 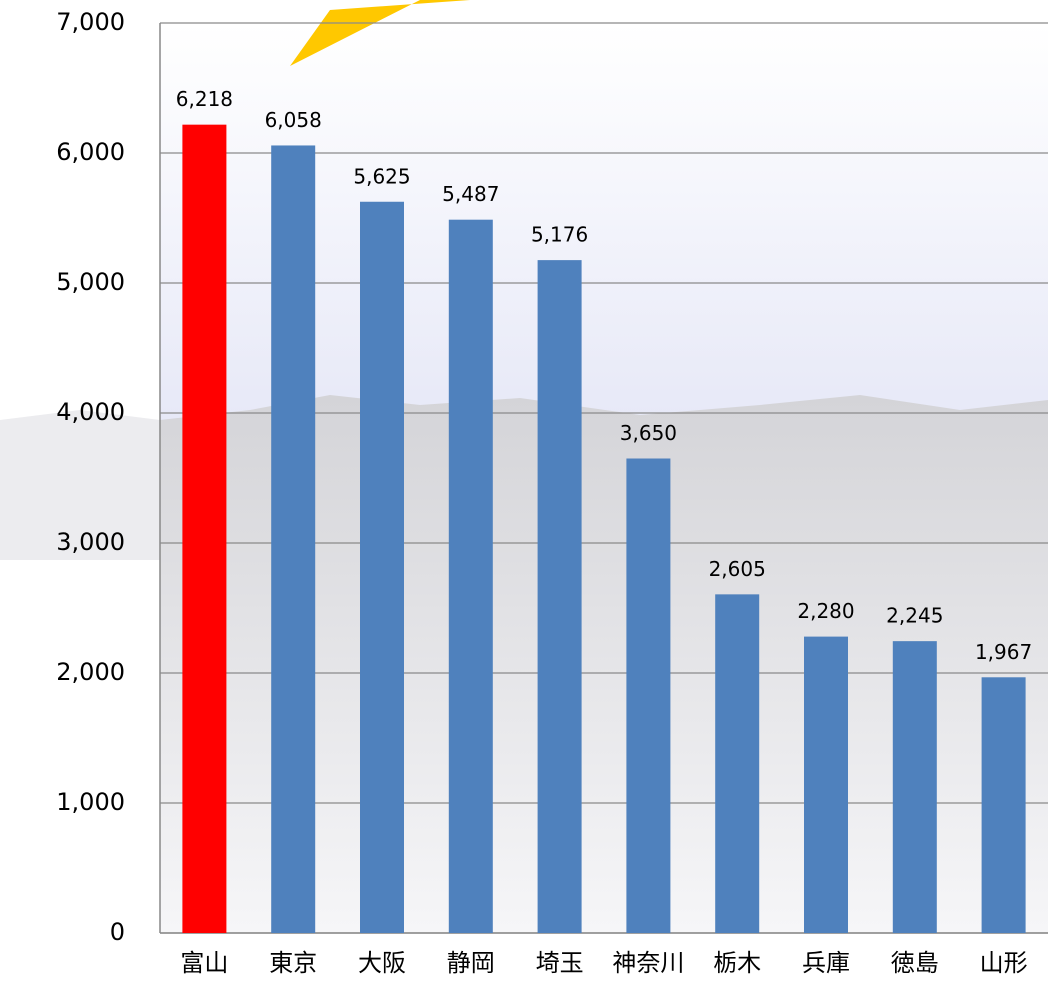 I want to click on x-tick-label: 大阪, so click(x=382, y=963).